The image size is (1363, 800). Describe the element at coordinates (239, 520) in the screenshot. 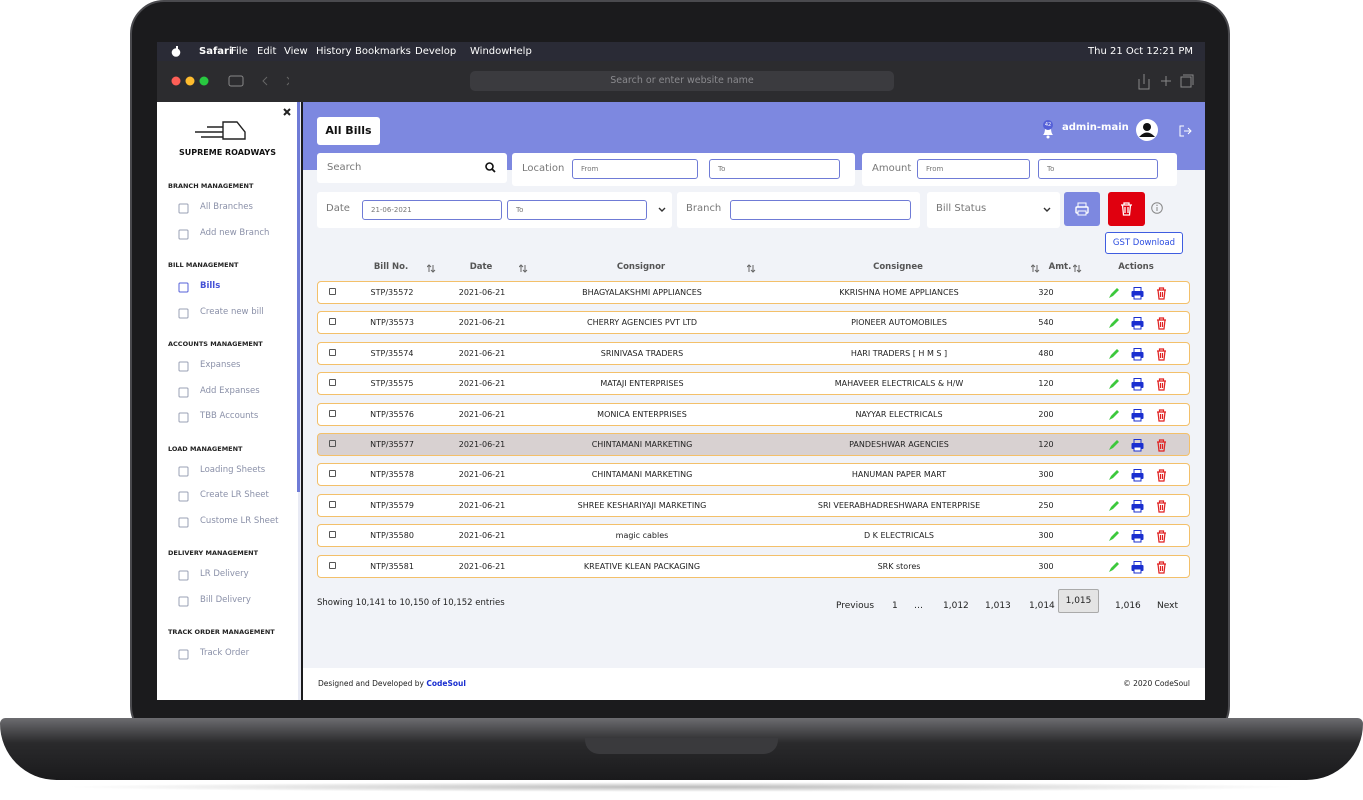

I see `sidebar-link: Custome LR Sheet` at that location.